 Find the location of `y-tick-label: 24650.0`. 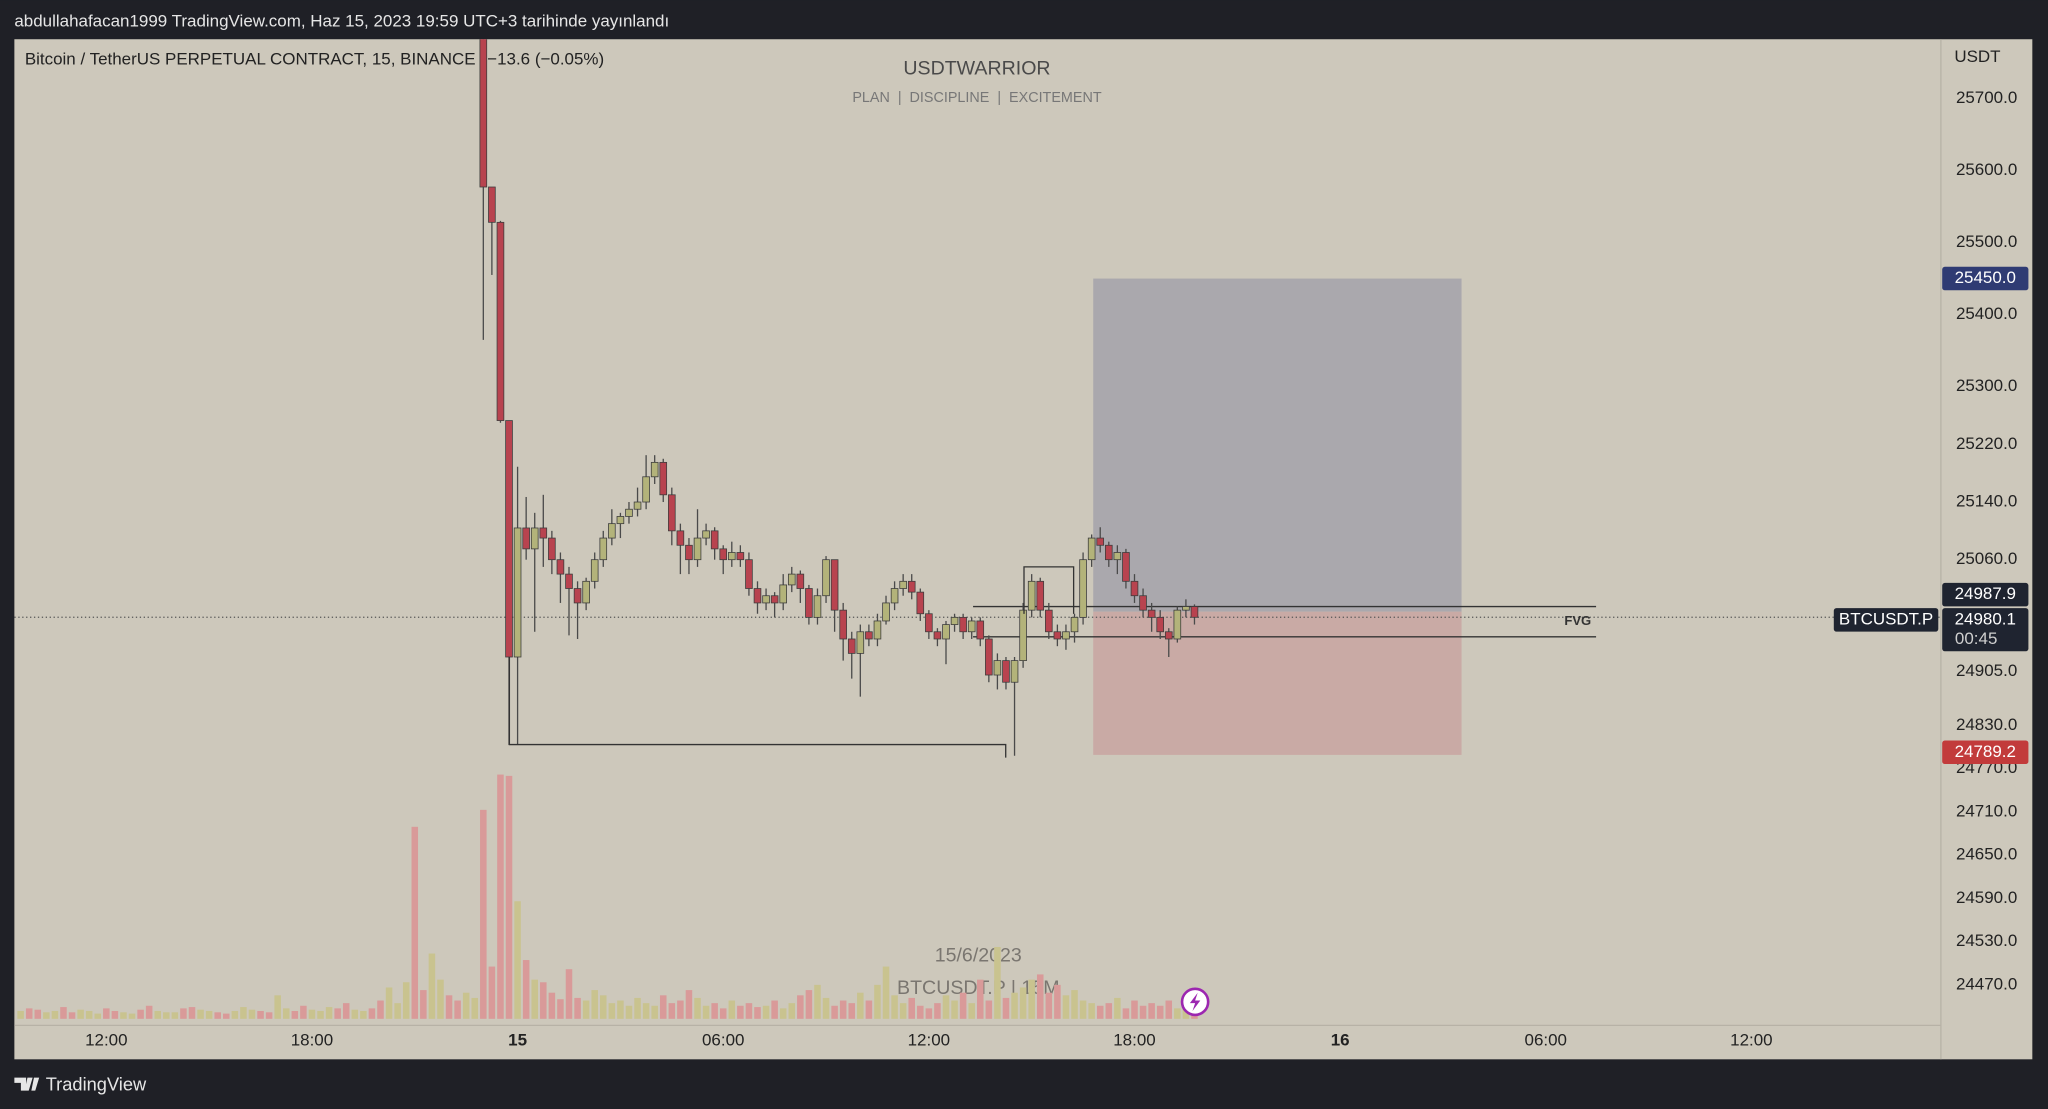

y-tick-label: 24650.0 is located at coordinates (1986, 854).